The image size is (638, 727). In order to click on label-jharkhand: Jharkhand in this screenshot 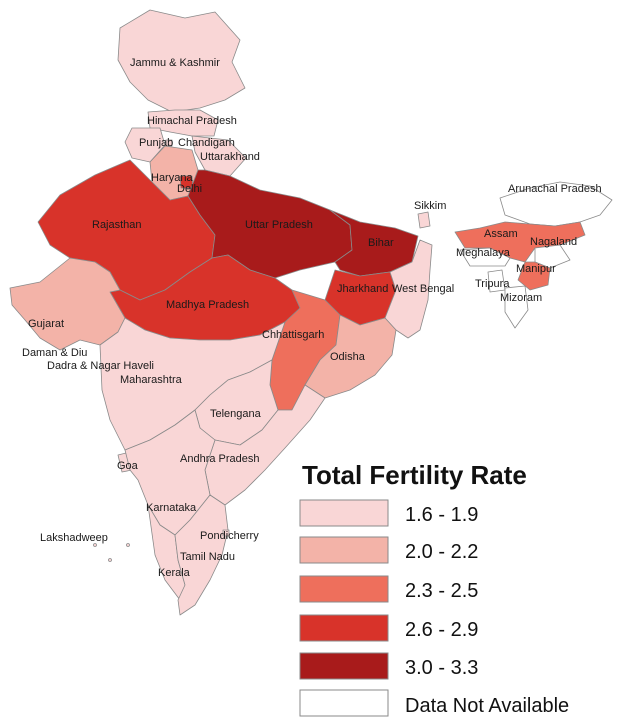, I will do `click(362, 289)`.